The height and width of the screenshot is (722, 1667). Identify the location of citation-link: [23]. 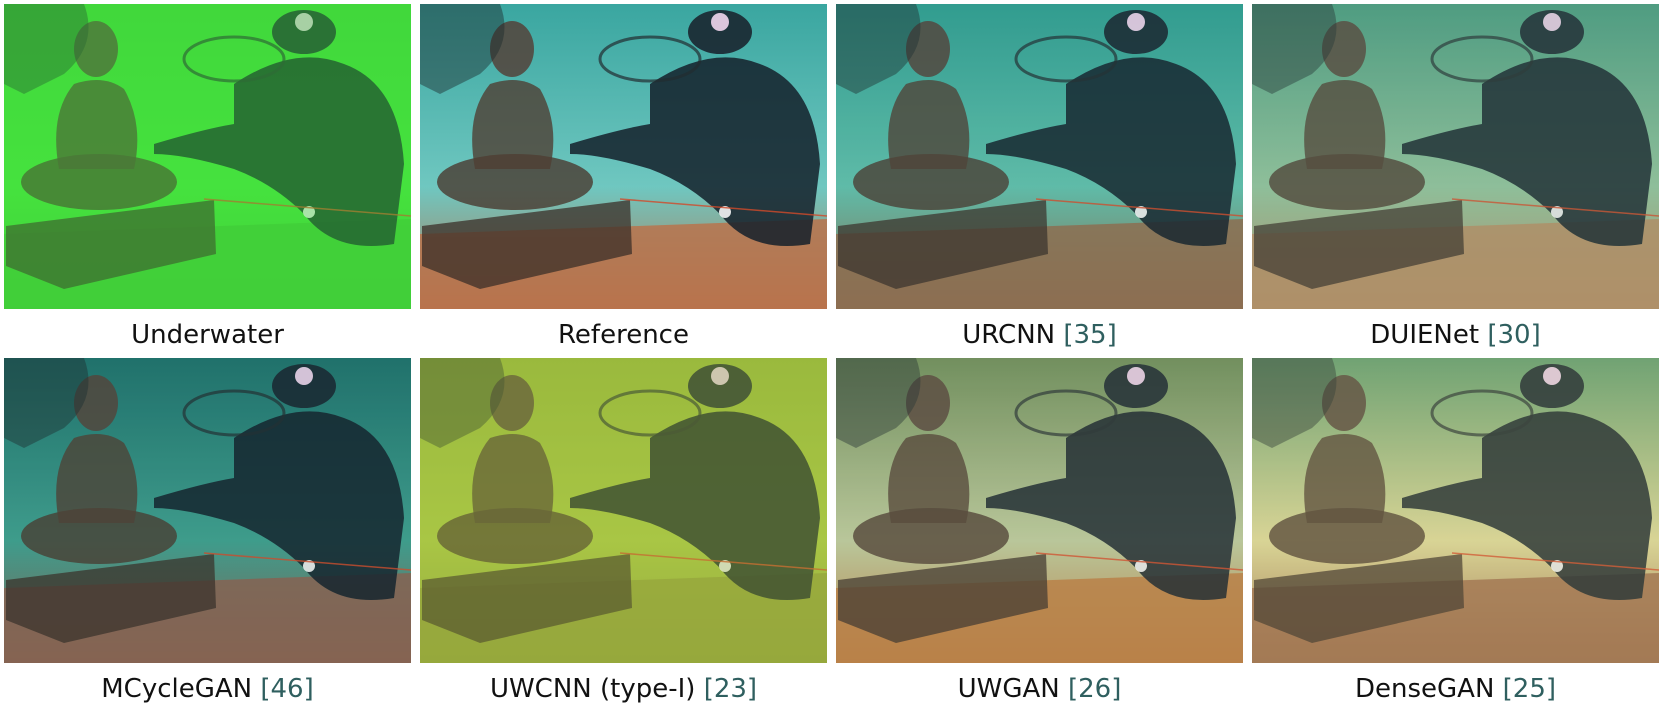
(730, 689).